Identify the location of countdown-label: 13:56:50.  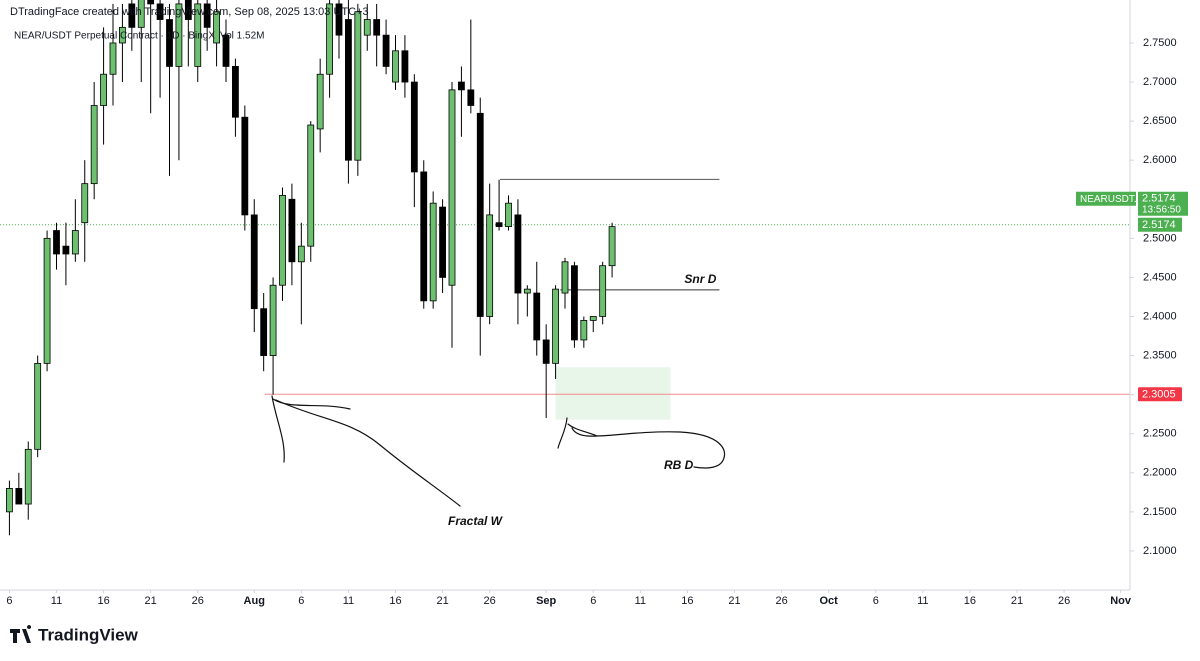
(1161, 209).